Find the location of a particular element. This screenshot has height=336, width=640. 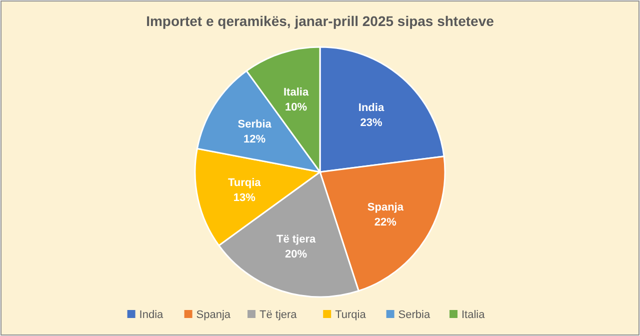

slice-label: Italia is located at coordinates (297, 92).